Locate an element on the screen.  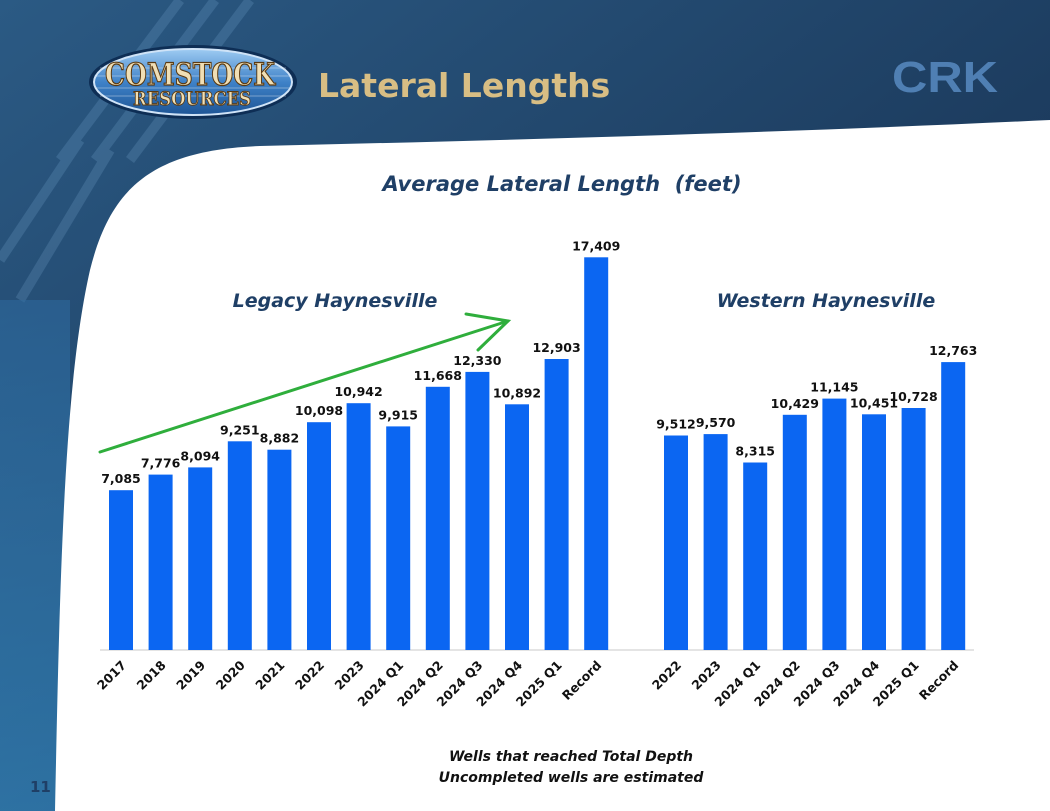
value-label-legacy-5: 10,098 is located at coordinates (319, 410).